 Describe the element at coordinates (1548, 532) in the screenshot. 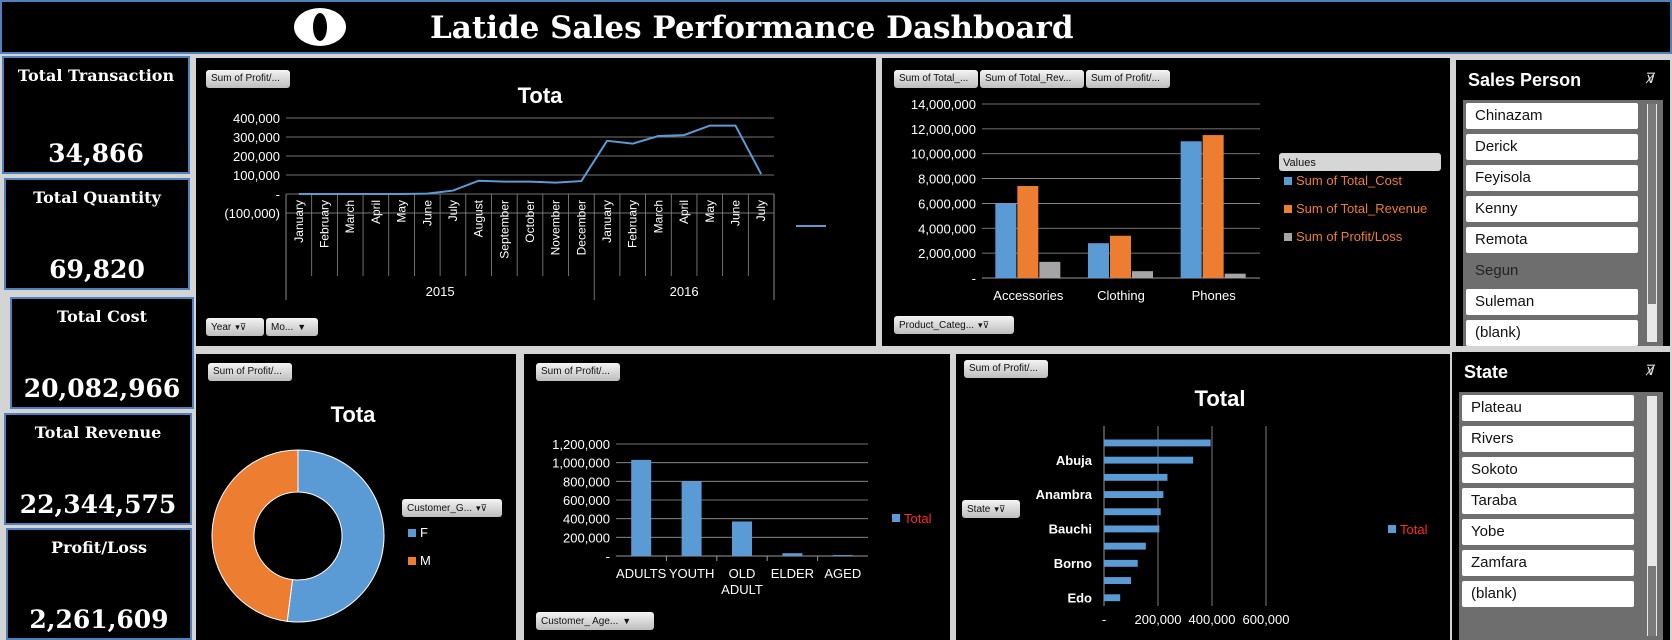

I see `slicer-item: Yobe` at that location.